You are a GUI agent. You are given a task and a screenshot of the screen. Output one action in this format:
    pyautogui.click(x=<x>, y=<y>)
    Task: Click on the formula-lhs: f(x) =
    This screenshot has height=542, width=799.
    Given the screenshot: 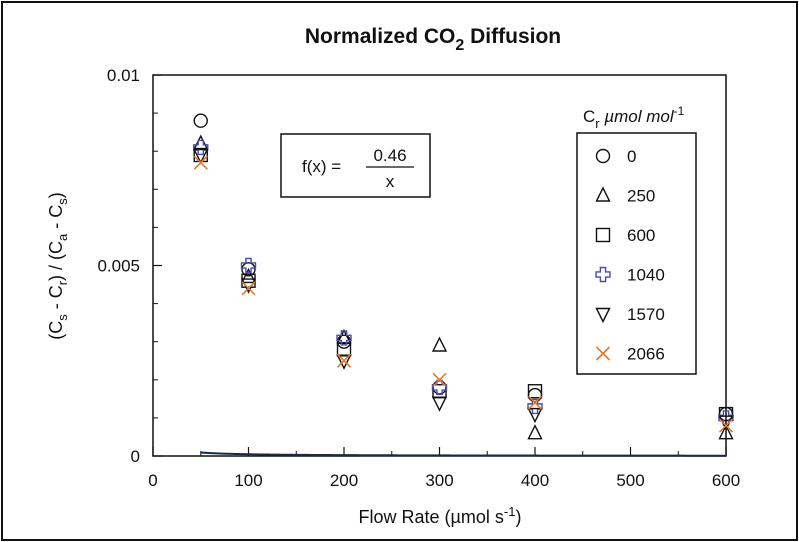 What is the action you would take?
    pyautogui.click(x=321, y=166)
    